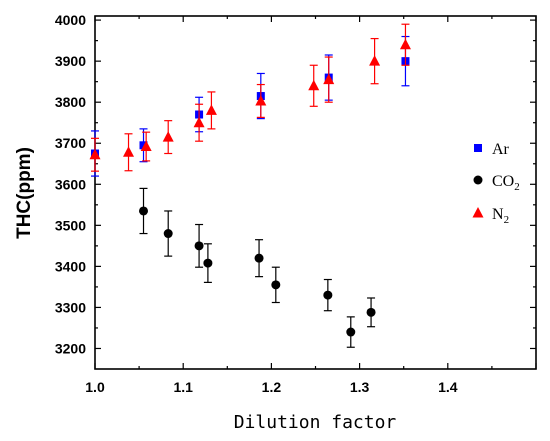 Image resolution: width=550 pixels, height=441 pixels. I want to click on x-tick-label: 1.1, so click(183, 387).